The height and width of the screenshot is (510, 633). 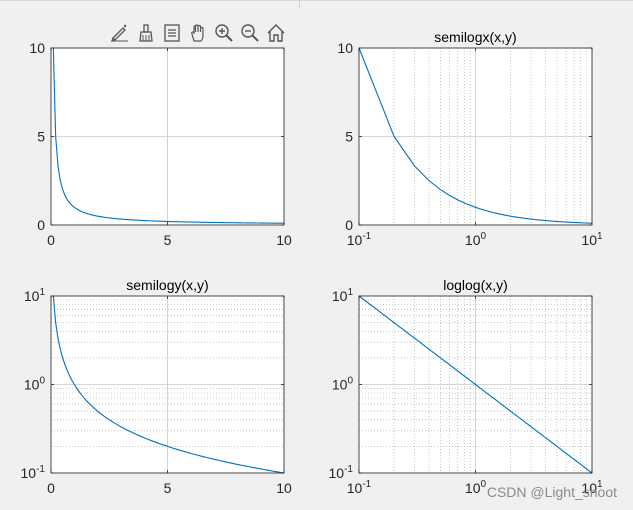 What do you see at coordinates (316, 0) in the screenshot?
I see `window-top-border` at bounding box center [316, 0].